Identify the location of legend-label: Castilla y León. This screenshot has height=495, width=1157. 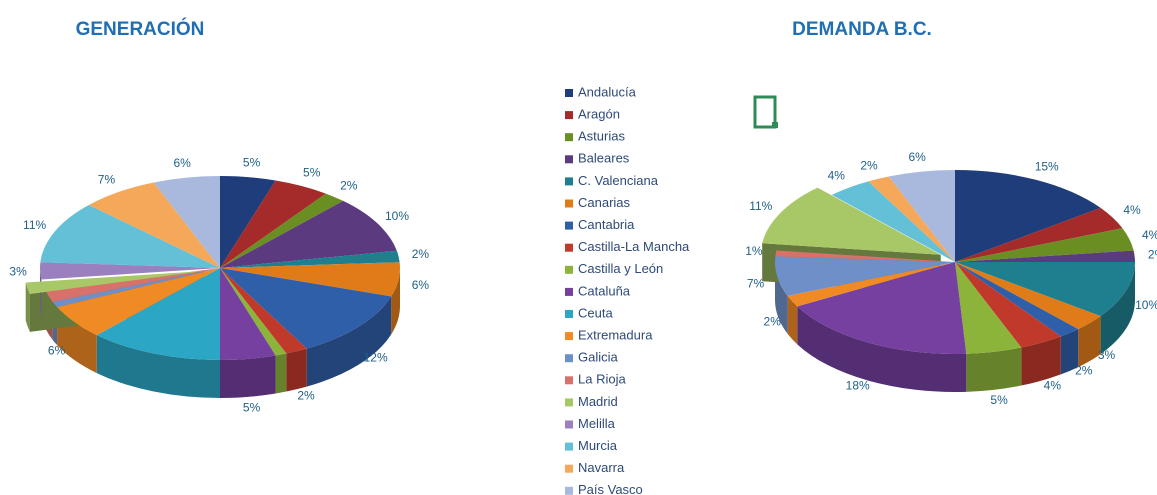
(620, 268).